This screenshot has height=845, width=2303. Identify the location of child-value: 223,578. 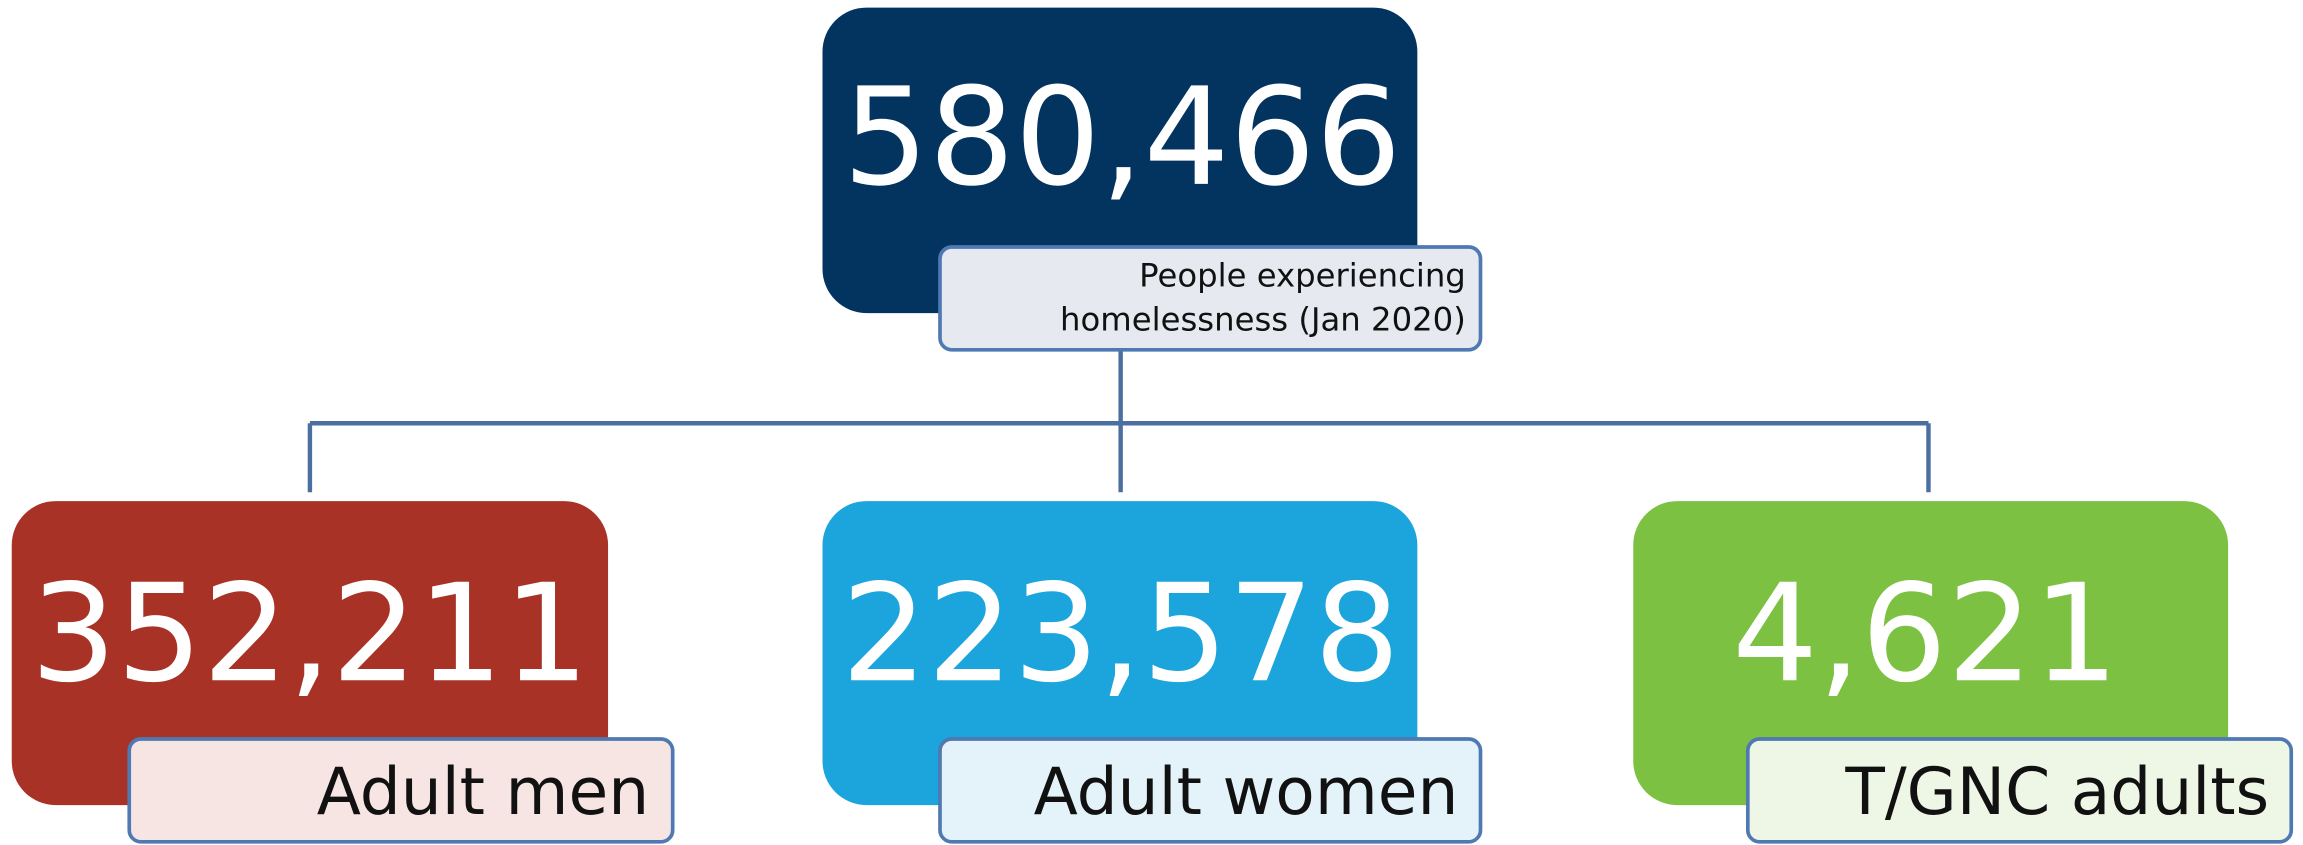
(1120, 633).